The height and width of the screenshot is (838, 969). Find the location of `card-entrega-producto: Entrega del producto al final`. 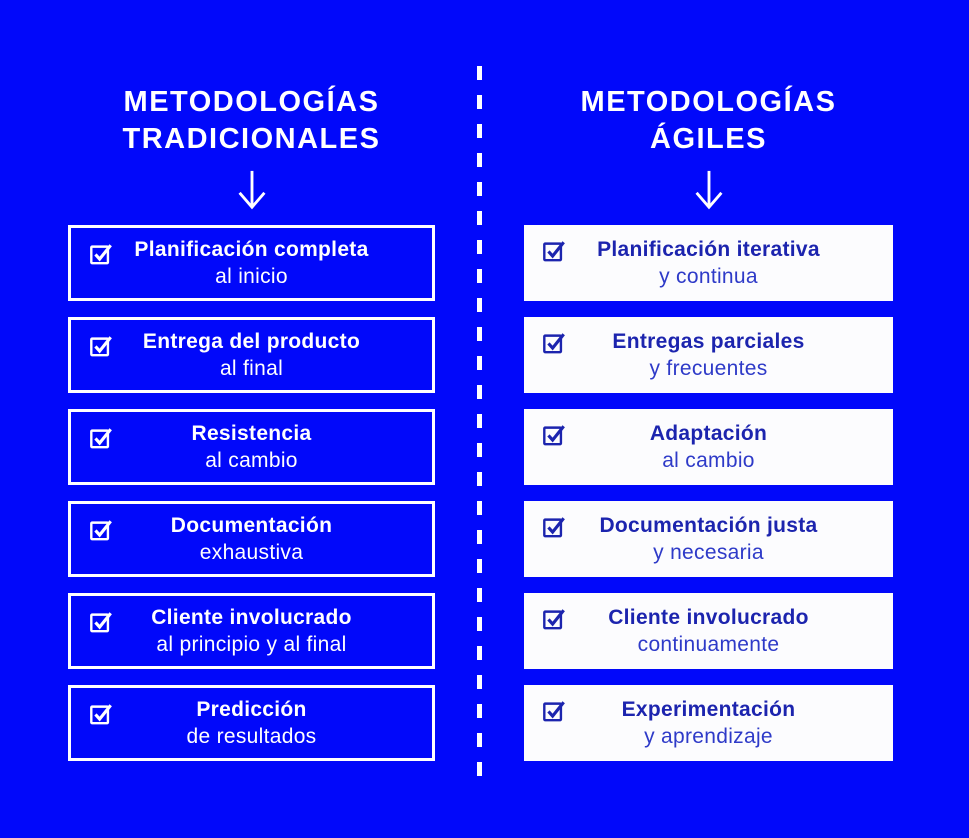

card-entrega-producto: Entrega del producto al final is located at coordinates (251, 355).